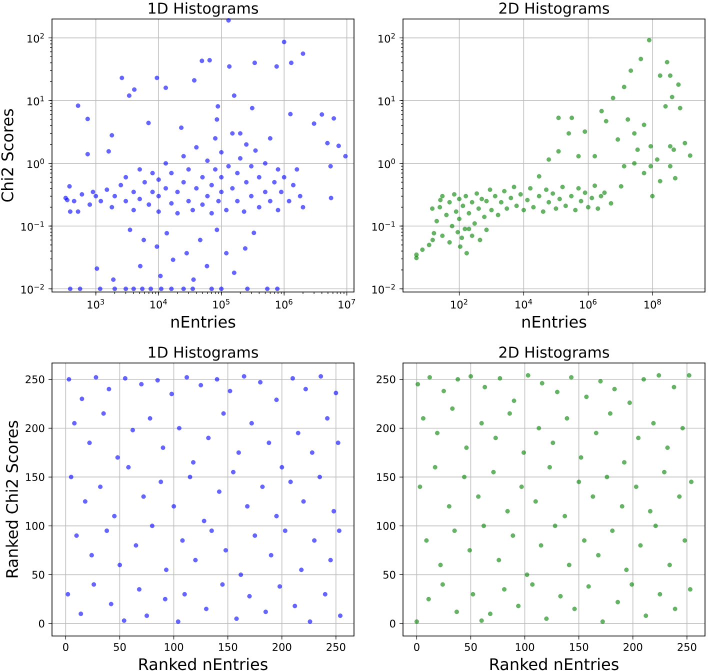 This screenshot has width=711, height=671. What do you see at coordinates (221, 303) in the screenshot?
I see `x-tick-label: 10$^{5}$` at bounding box center [221, 303].